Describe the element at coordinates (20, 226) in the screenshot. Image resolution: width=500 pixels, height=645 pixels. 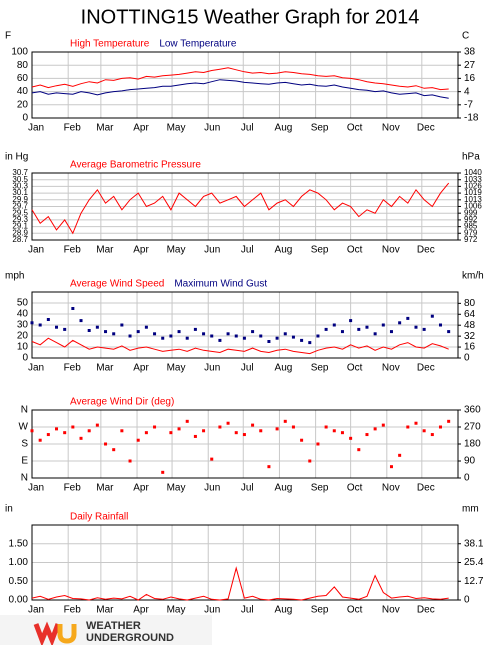
I see `y-tick-label: 29.1` at that location.